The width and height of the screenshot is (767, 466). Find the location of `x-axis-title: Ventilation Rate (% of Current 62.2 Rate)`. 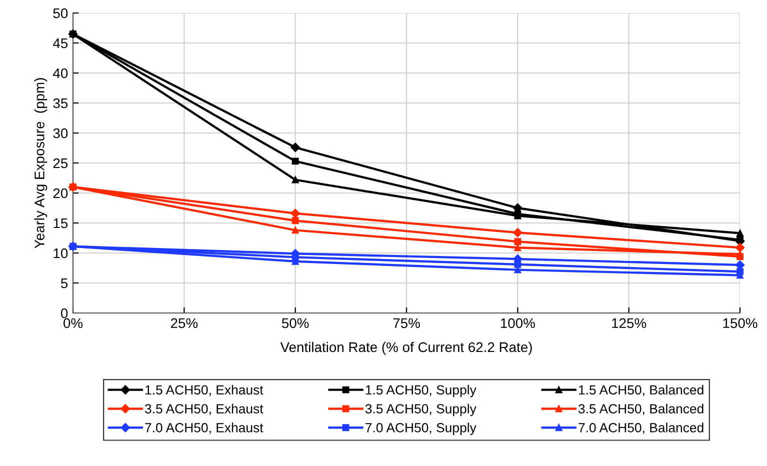

x-axis-title: Ventilation Rate (% of Current 62.2 Rate) is located at coordinates (406, 348).